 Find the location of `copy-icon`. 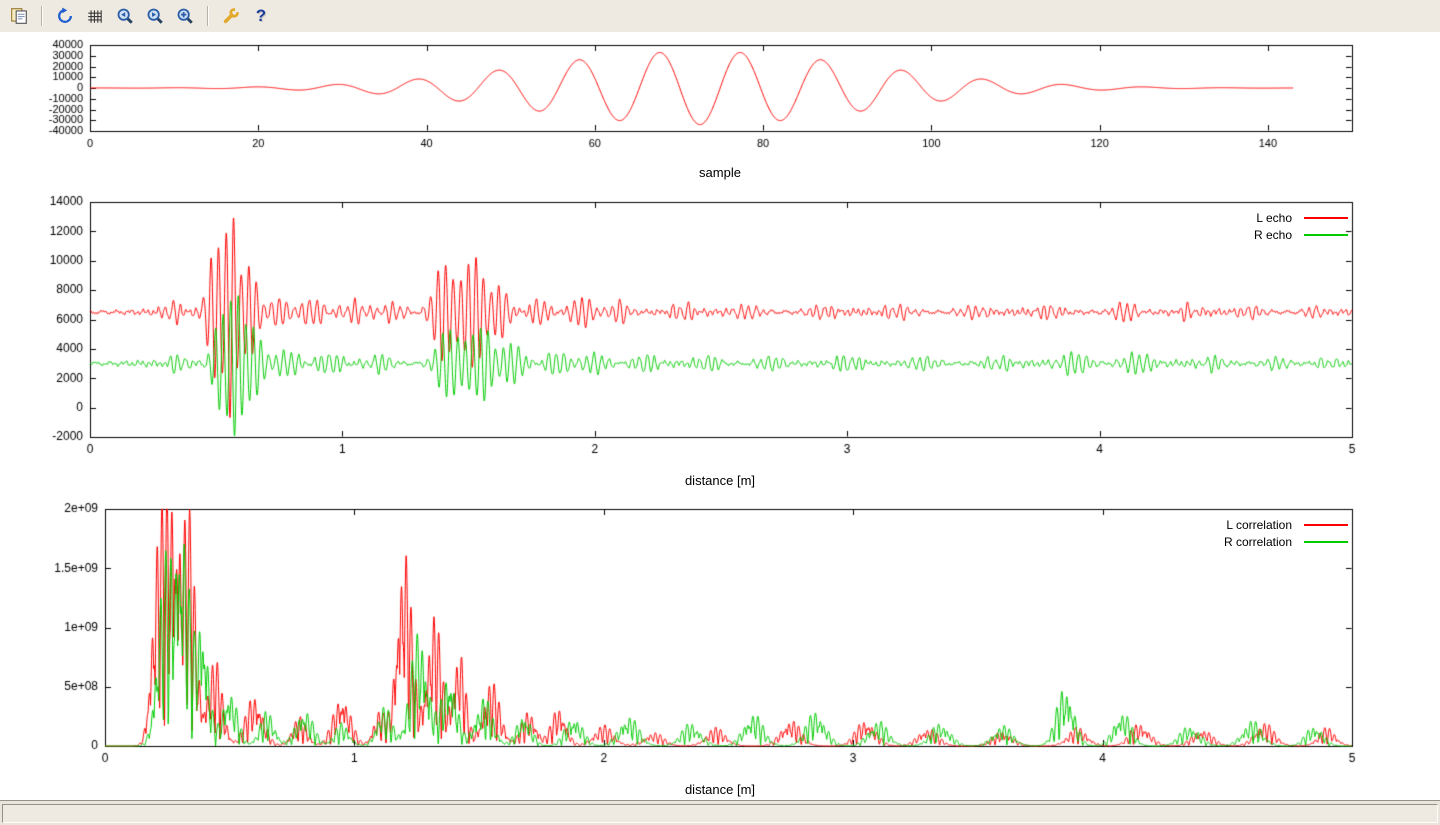

copy-icon is located at coordinates (19, 16).